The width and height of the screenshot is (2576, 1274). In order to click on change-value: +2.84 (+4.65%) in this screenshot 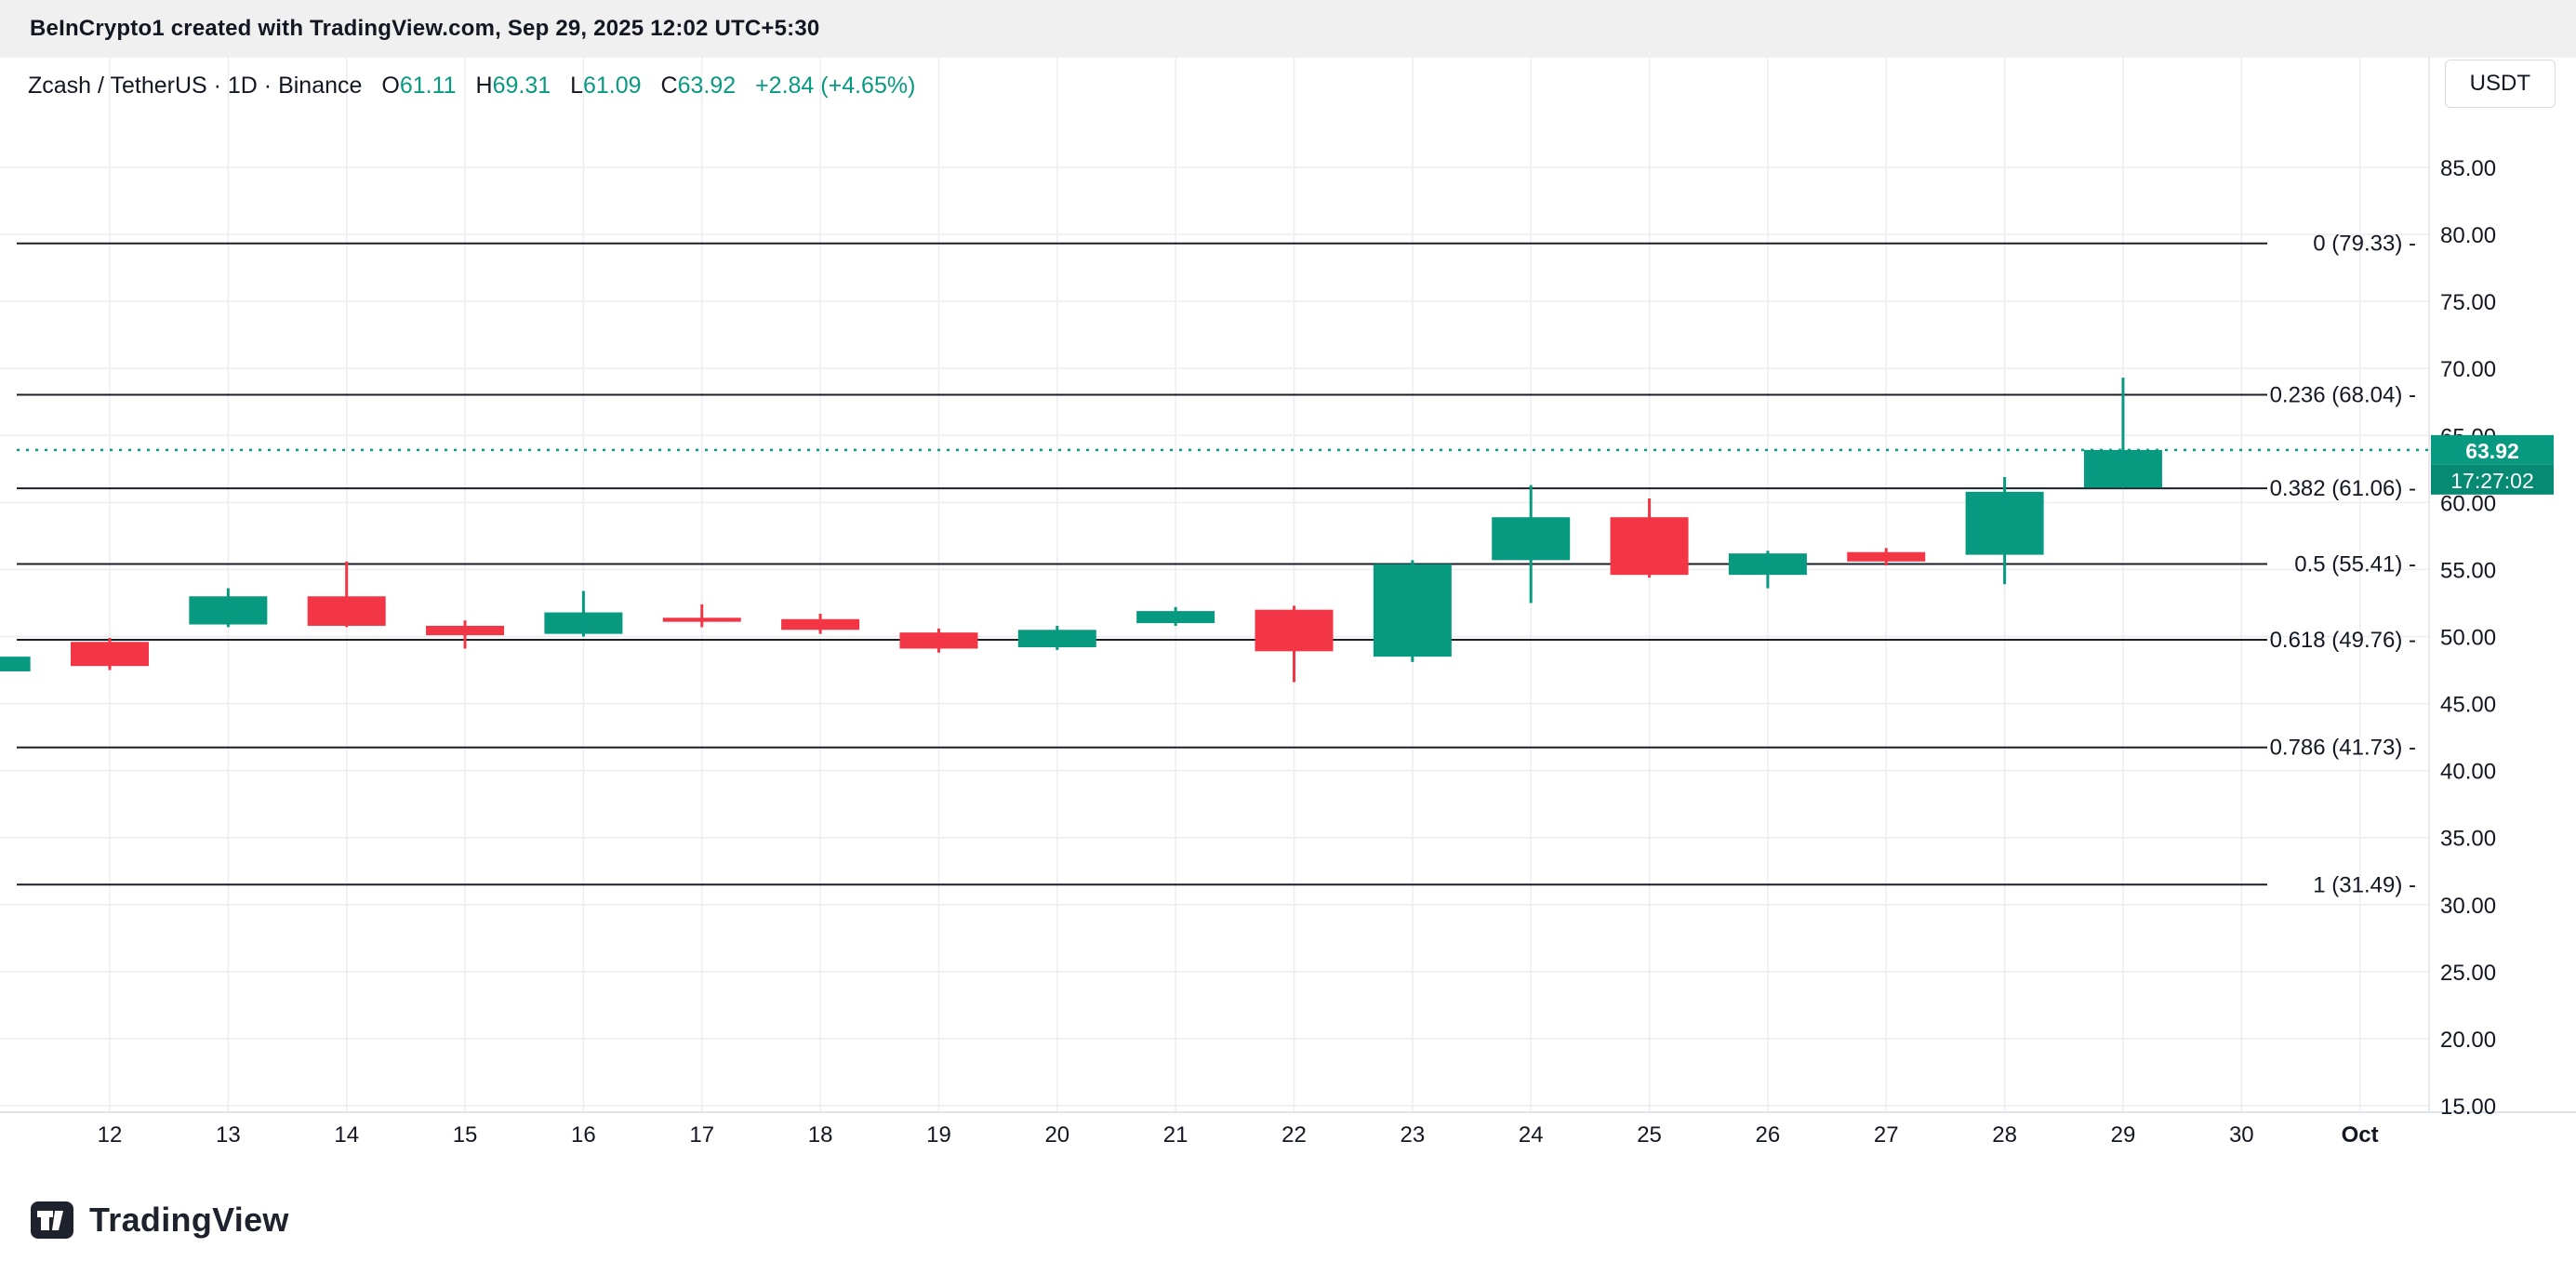, I will do `click(835, 86)`.